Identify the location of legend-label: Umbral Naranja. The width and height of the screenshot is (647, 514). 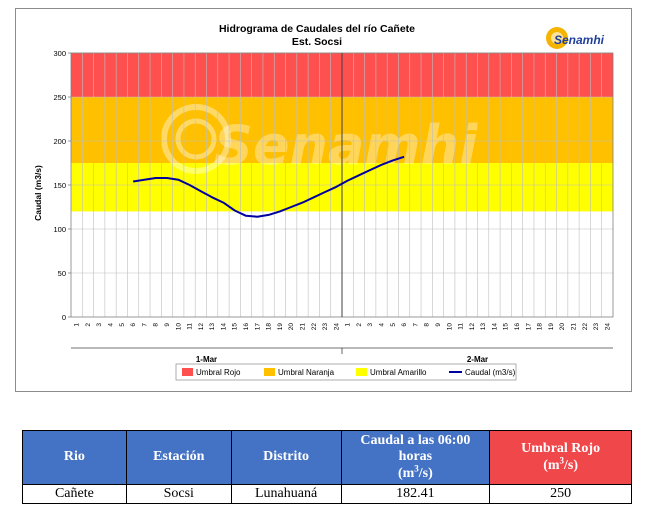
(306, 372).